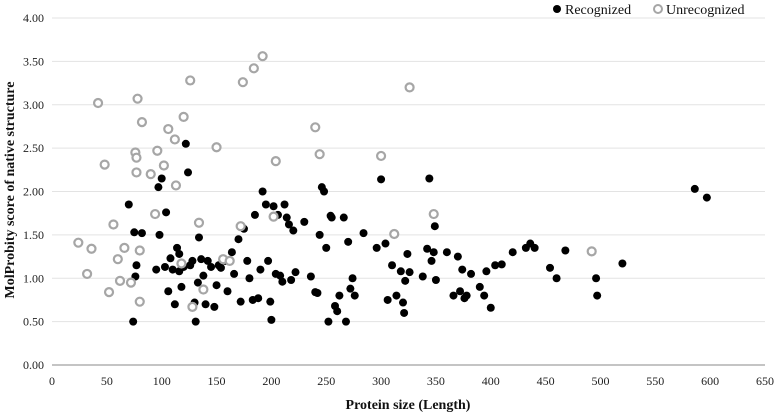 Image resolution: width=778 pixels, height=414 pixels. I want to click on x-axis-title: Protein size (Length), so click(408, 405).